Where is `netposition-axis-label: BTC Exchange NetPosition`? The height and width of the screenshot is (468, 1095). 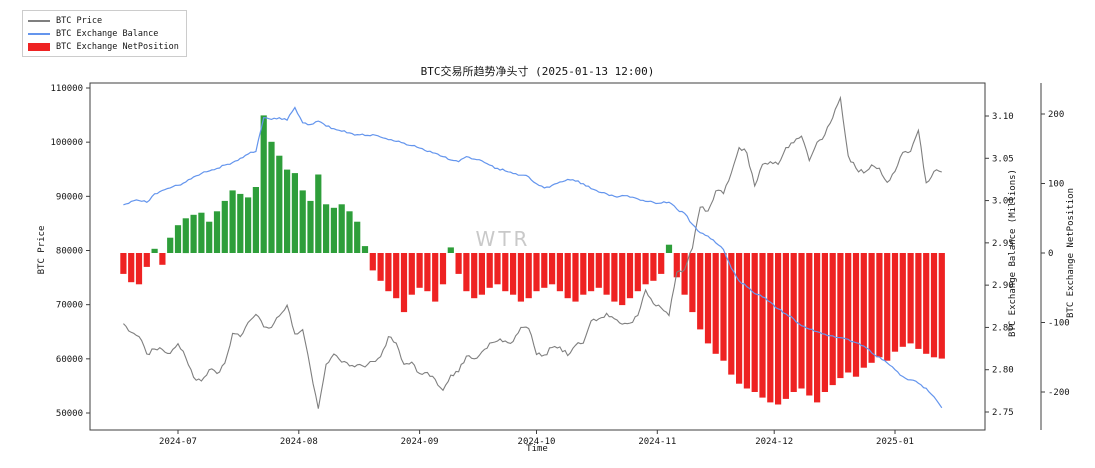
netposition-axis-label: BTC Exchange NetPosition is located at coordinates (1071, 253).